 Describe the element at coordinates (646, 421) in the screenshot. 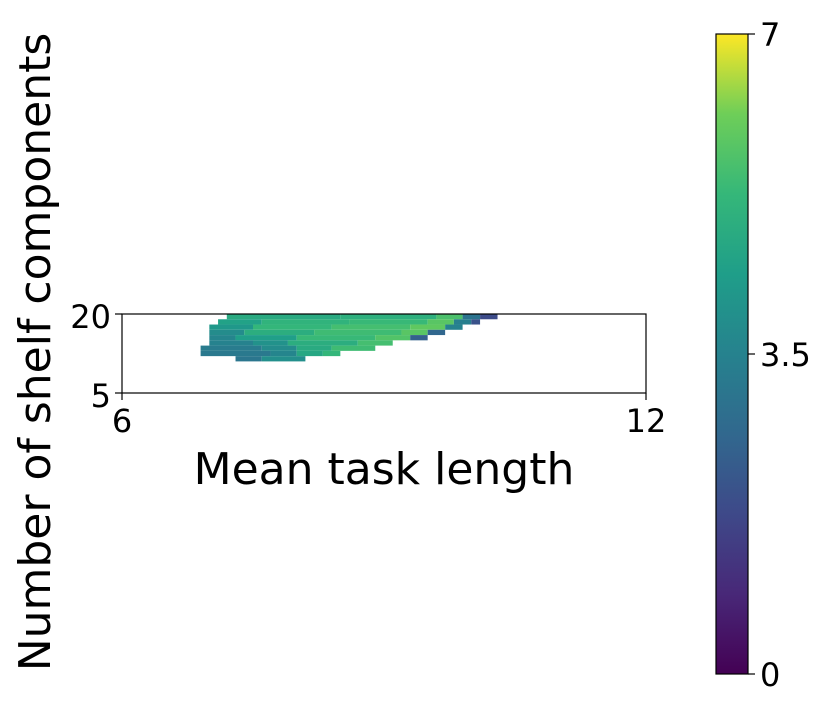

I see `x-tick-label: 12` at that location.